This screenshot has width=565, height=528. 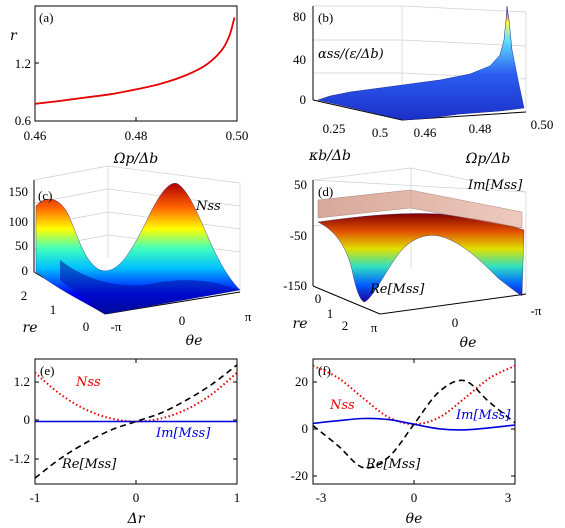 What do you see at coordinates (25, 270) in the screenshot?
I see `panel-c-ztick-0: 0` at bounding box center [25, 270].